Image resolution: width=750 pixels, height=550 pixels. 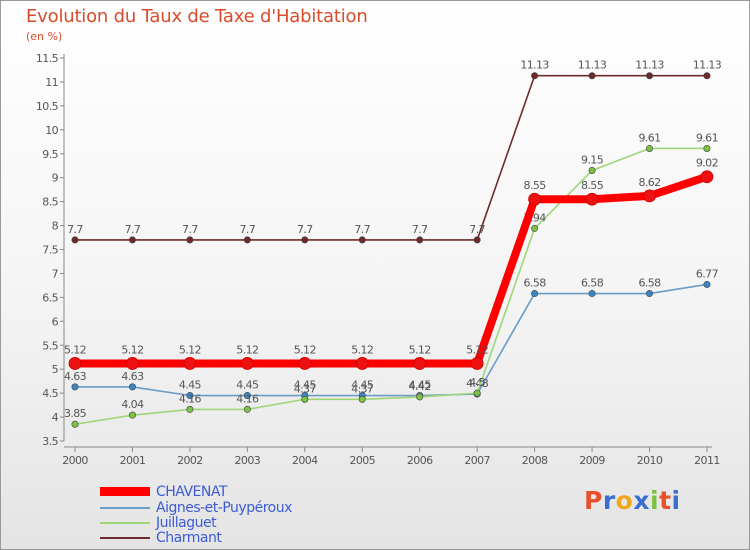 I want to click on legend-label-aignes: Aignes-et-Puypéroux, so click(x=224, y=507).